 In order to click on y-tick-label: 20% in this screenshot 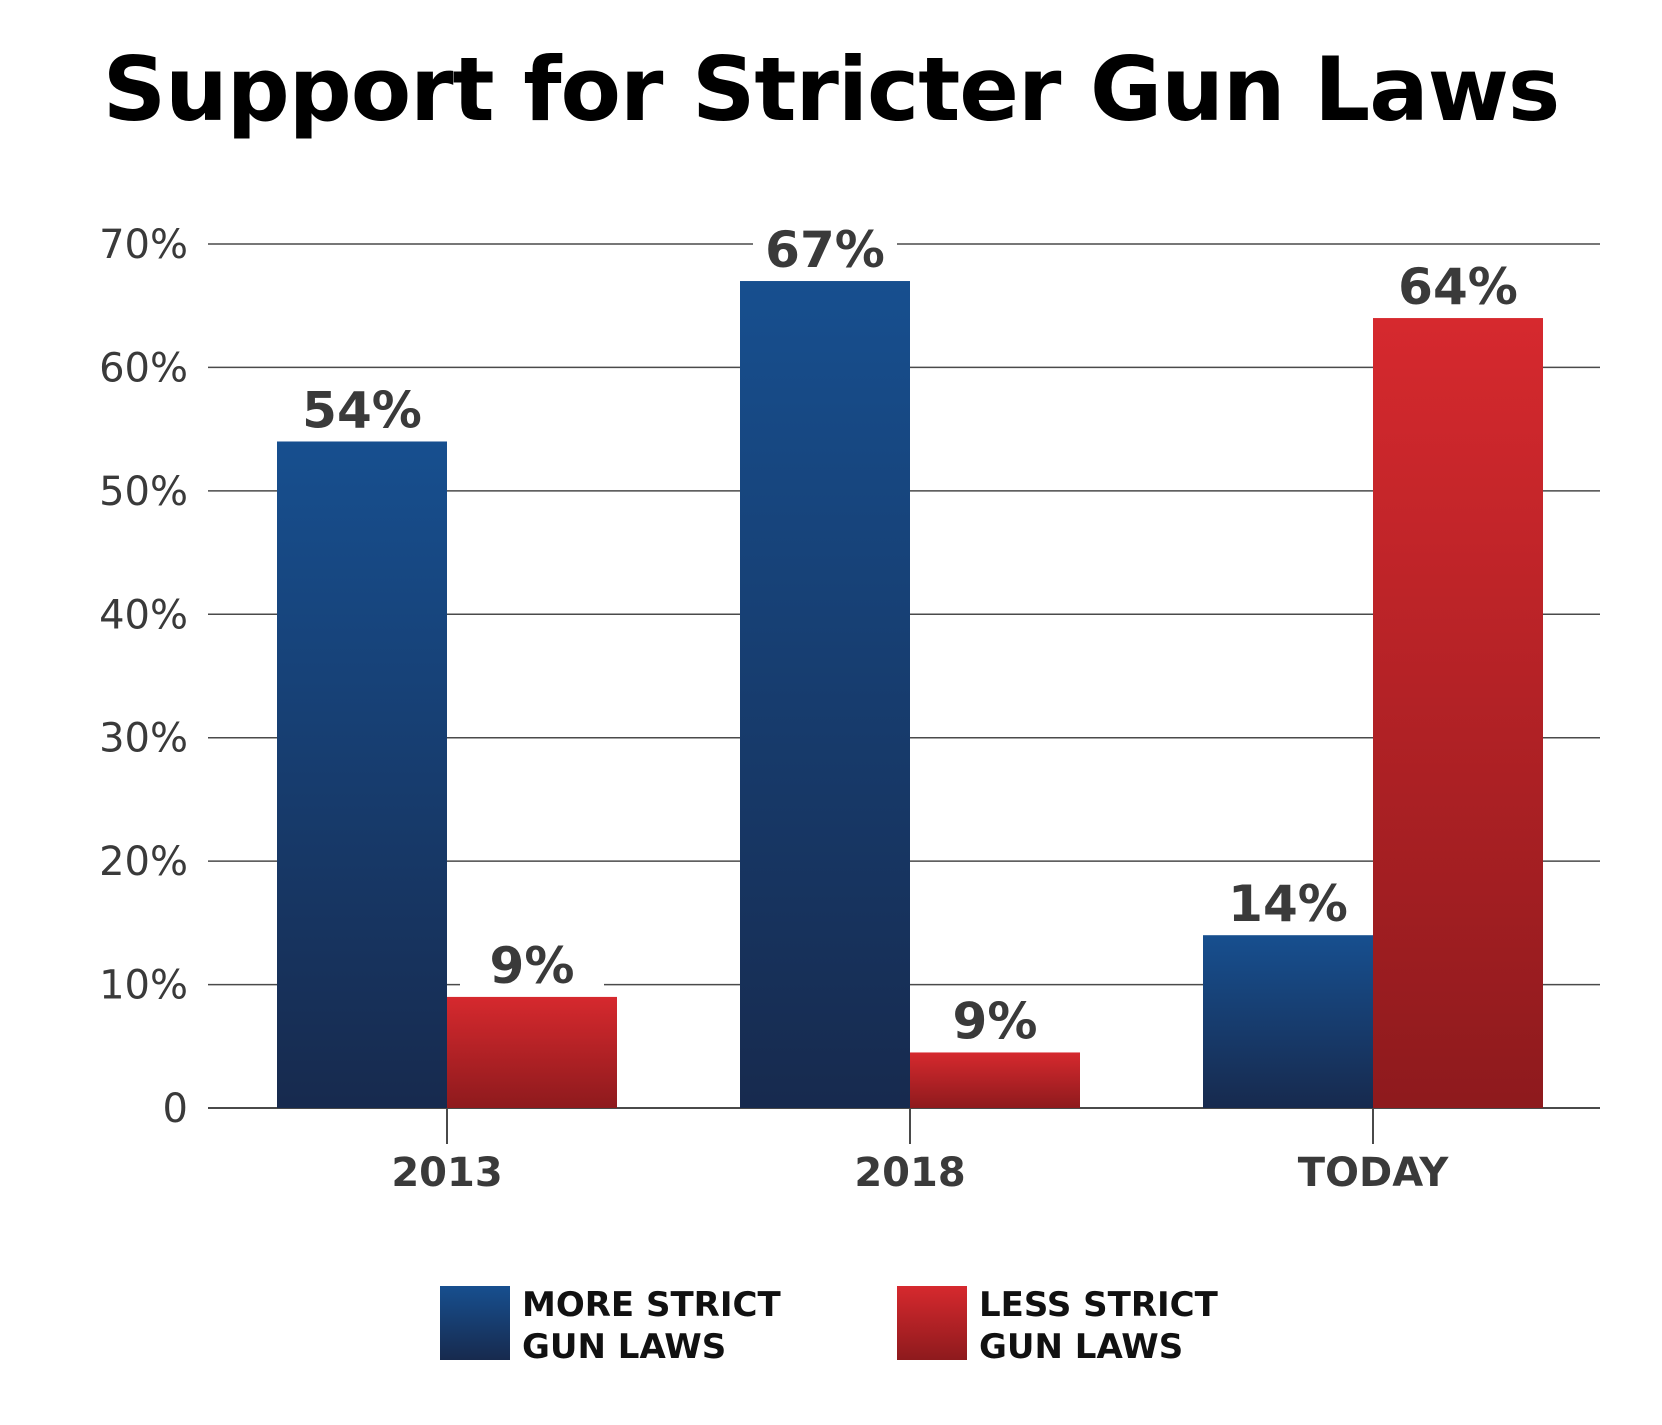, I will do `click(143, 862)`.